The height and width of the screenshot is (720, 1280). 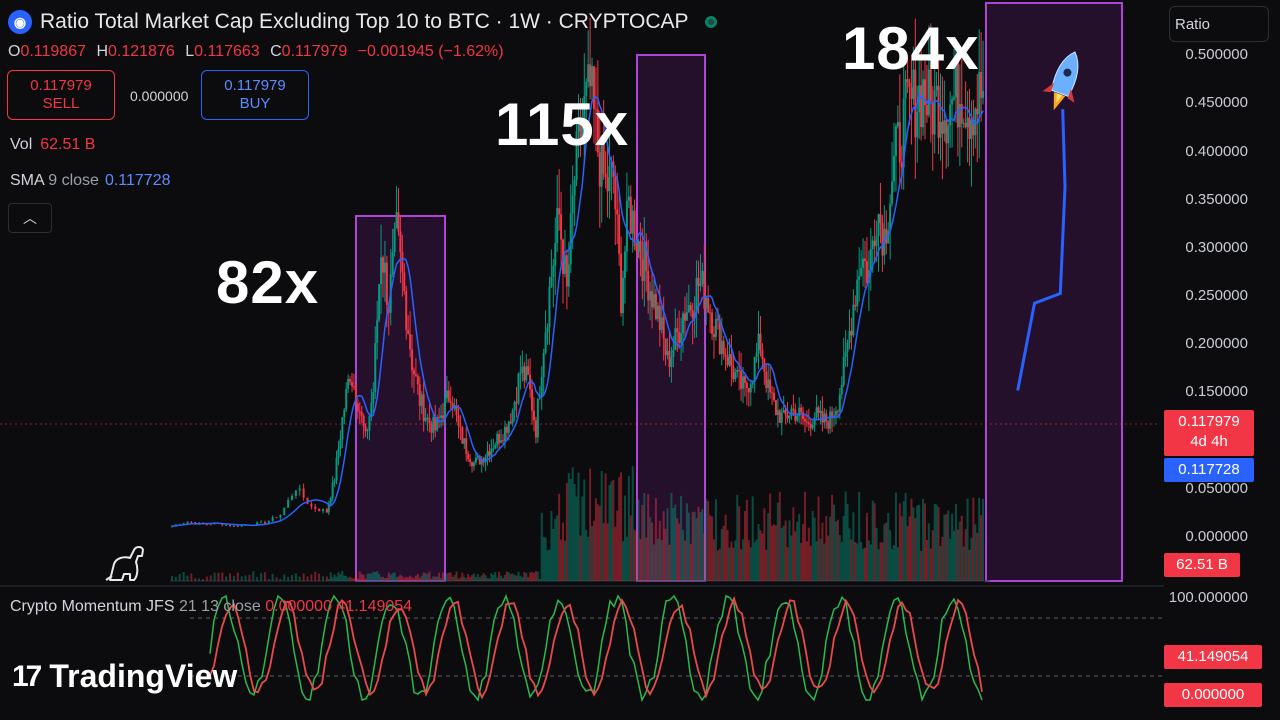 What do you see at coordinates (124, 676) in the screenshot?
I see `tradingview-logo: 17 TradingView` at bounding box center [124, 676].